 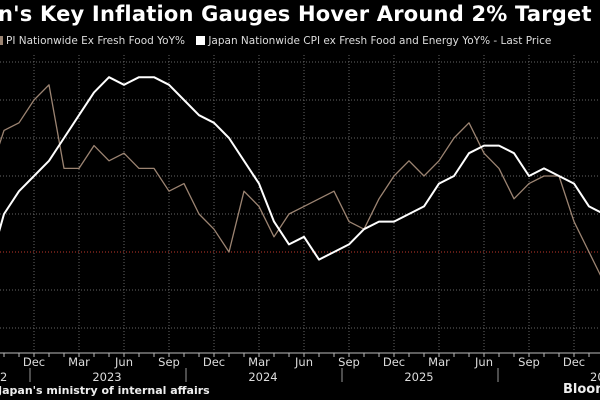 I want to click on brand-logo: Bloon, so click(x=581, y=389).